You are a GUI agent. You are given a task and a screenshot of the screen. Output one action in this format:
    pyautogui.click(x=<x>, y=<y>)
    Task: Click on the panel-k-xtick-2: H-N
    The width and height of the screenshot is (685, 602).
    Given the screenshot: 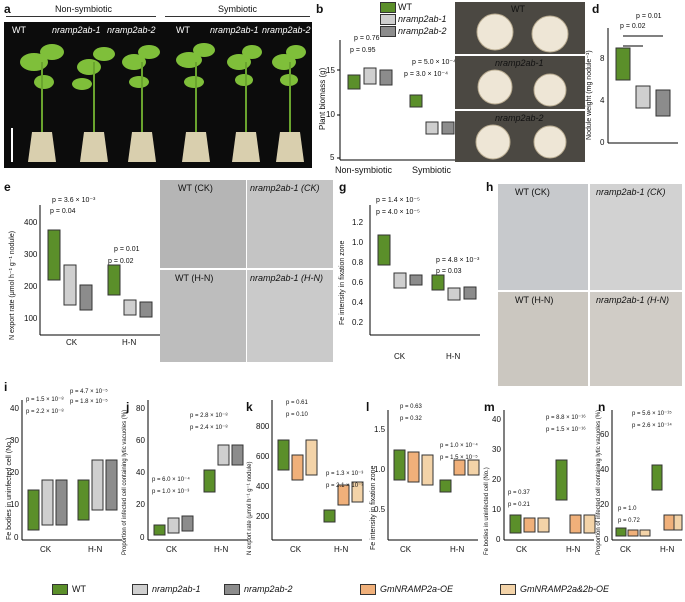 What is the action you would take?
    pyautogui.click(x=341, y=549)
    